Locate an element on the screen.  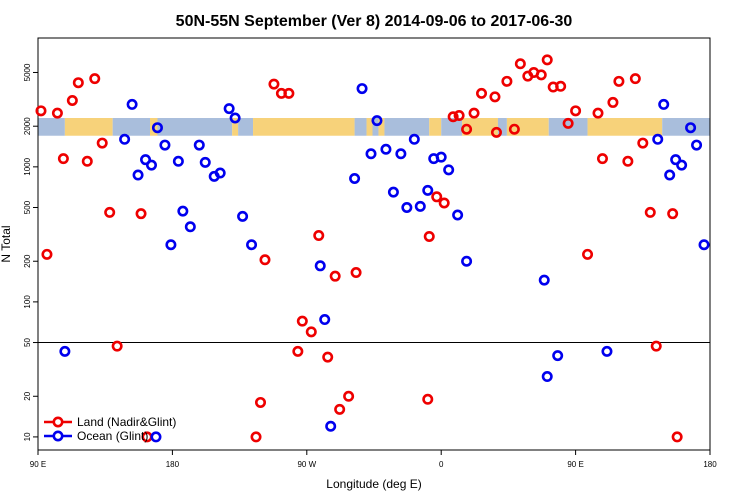
y-tick-label: 10 is located at coordinates (27, 436).